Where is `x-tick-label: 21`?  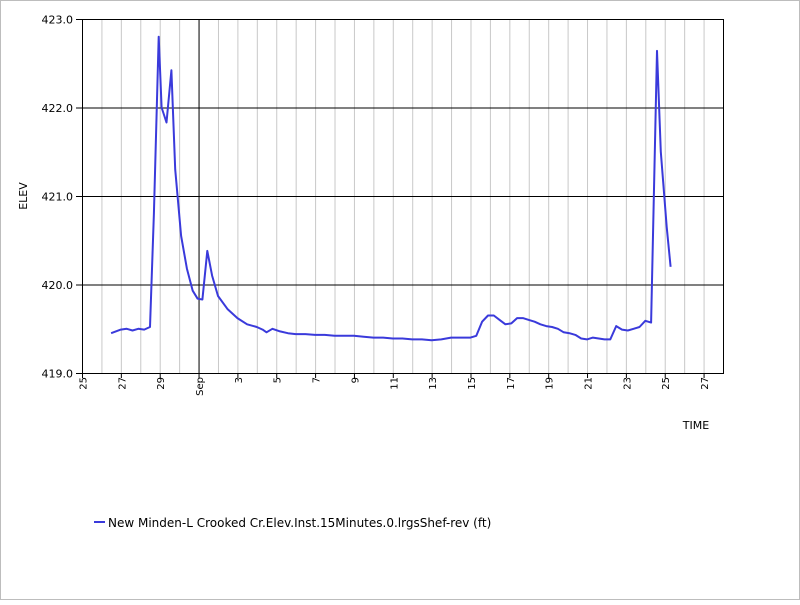 x-tick-label: 21 is located at coordinates (589, 383).